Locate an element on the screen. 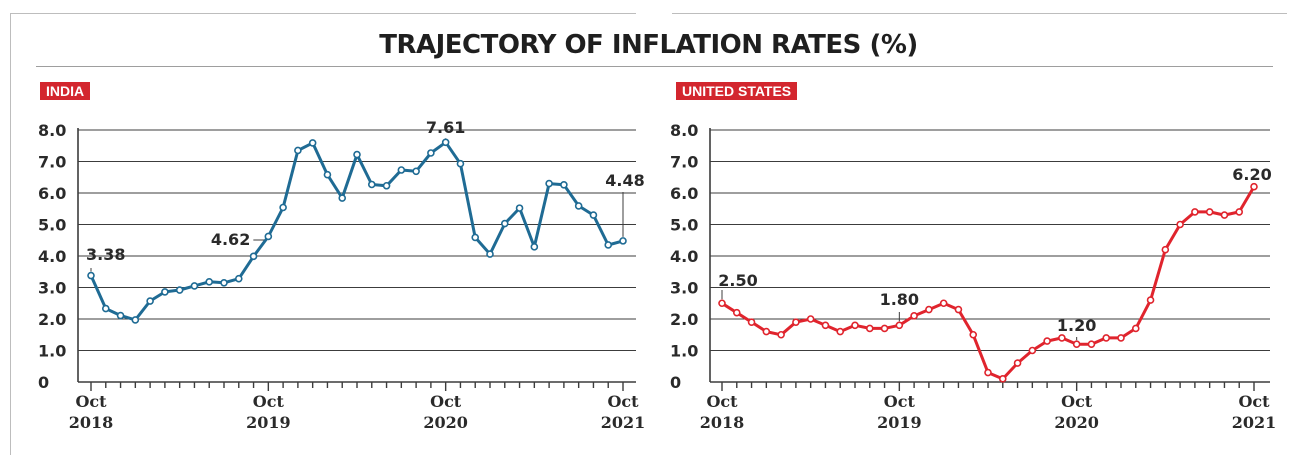 Image resolution: width=1297 pixels, height=455 pixels. india-annotation-label: 4.48 is located at coordinates (624, 180).